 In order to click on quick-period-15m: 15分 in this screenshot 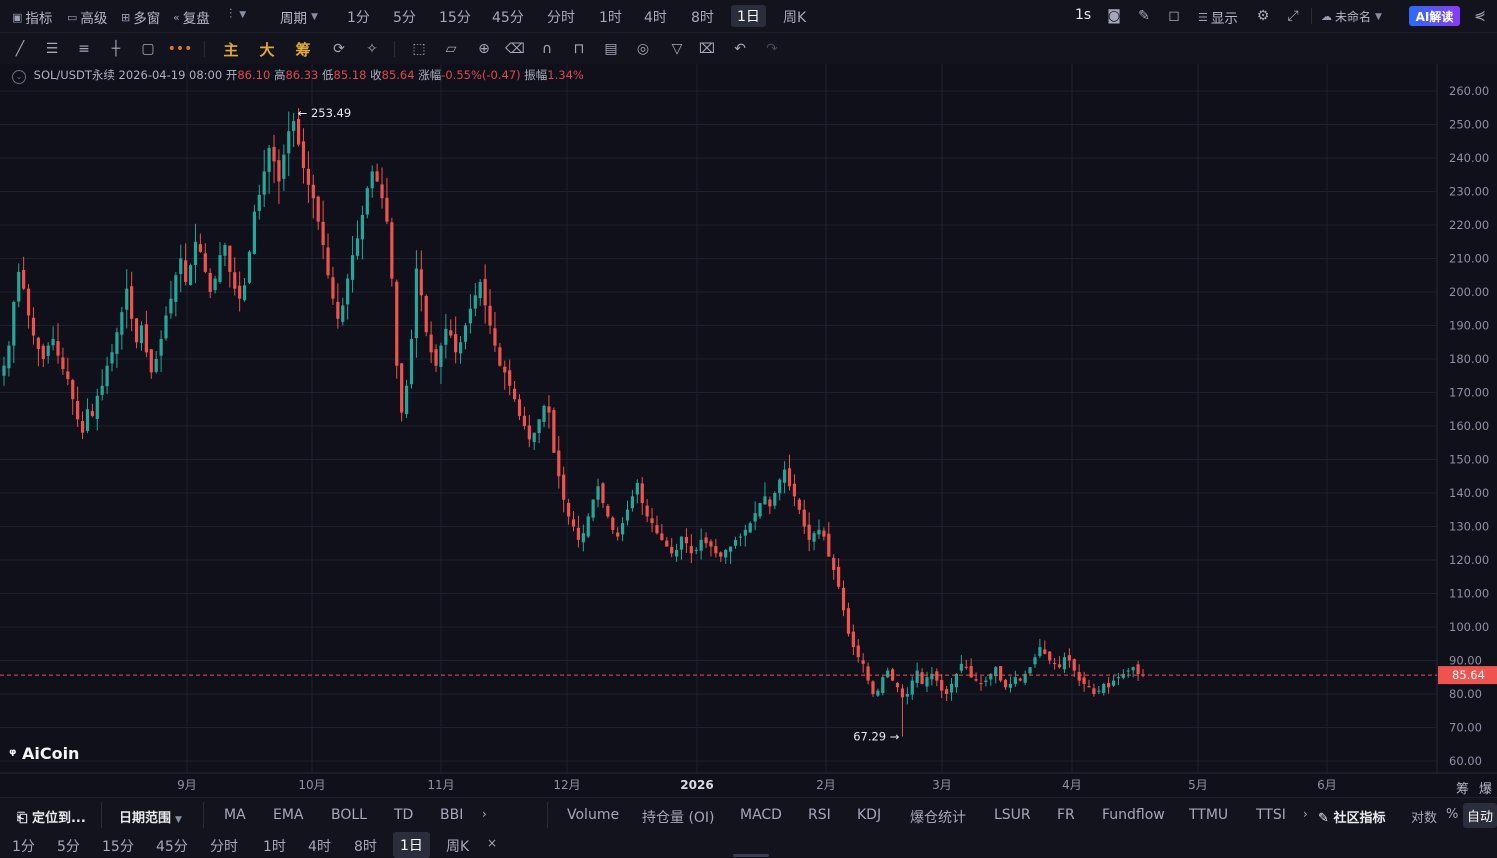, I will do `click(118, 847)`.